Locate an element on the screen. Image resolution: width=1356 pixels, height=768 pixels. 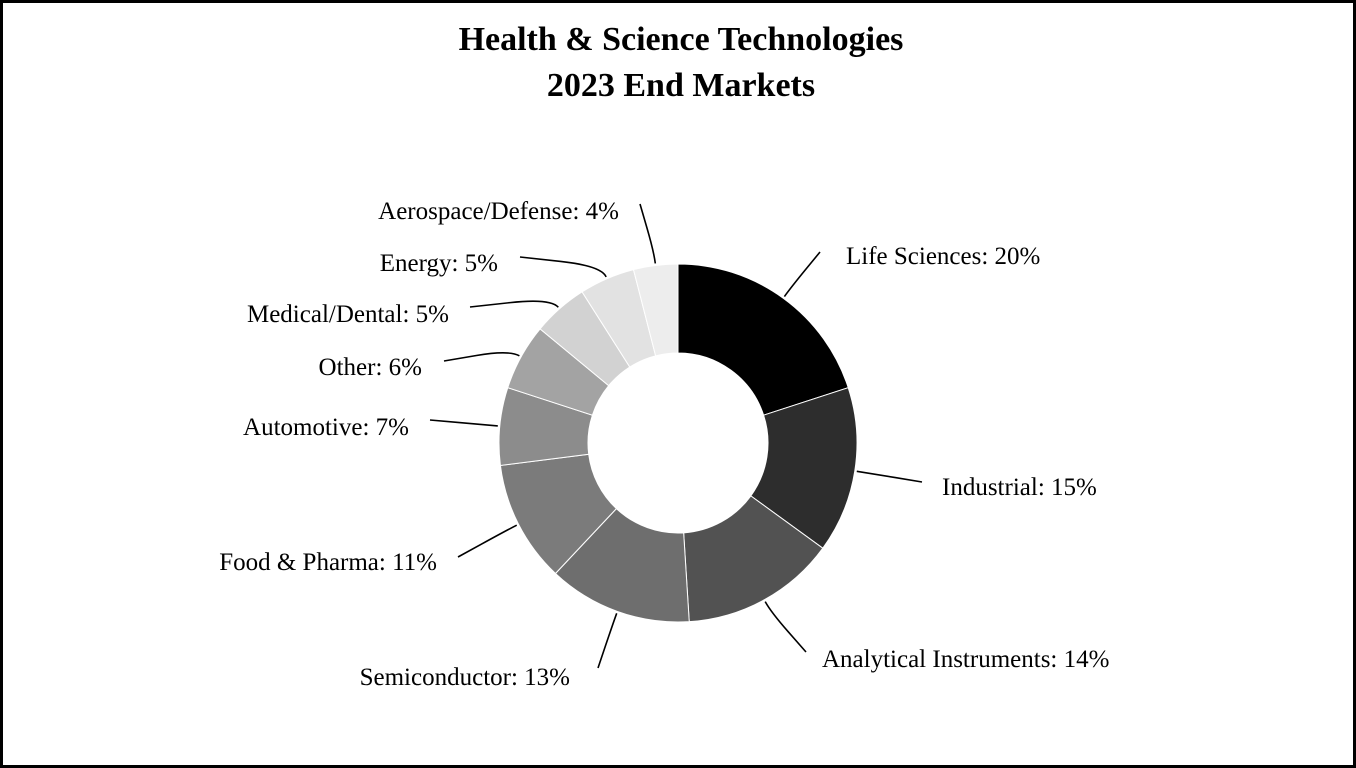
label-other: Other: 6% is located at coordinates (370, 367).